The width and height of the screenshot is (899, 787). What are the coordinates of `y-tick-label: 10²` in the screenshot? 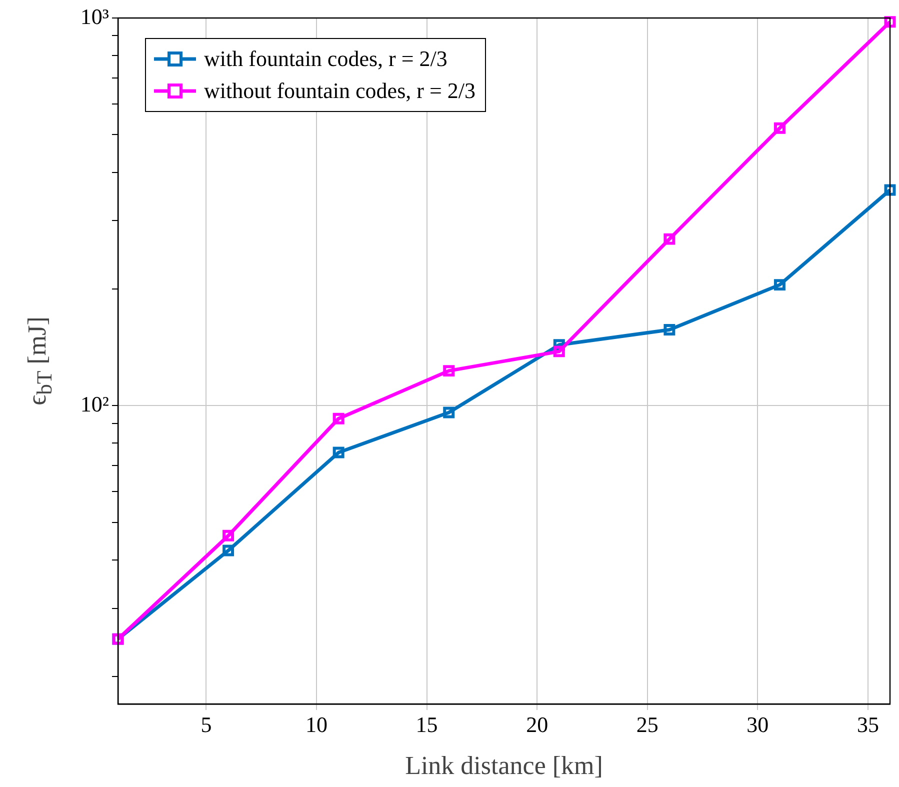 It's located at (95, 403).